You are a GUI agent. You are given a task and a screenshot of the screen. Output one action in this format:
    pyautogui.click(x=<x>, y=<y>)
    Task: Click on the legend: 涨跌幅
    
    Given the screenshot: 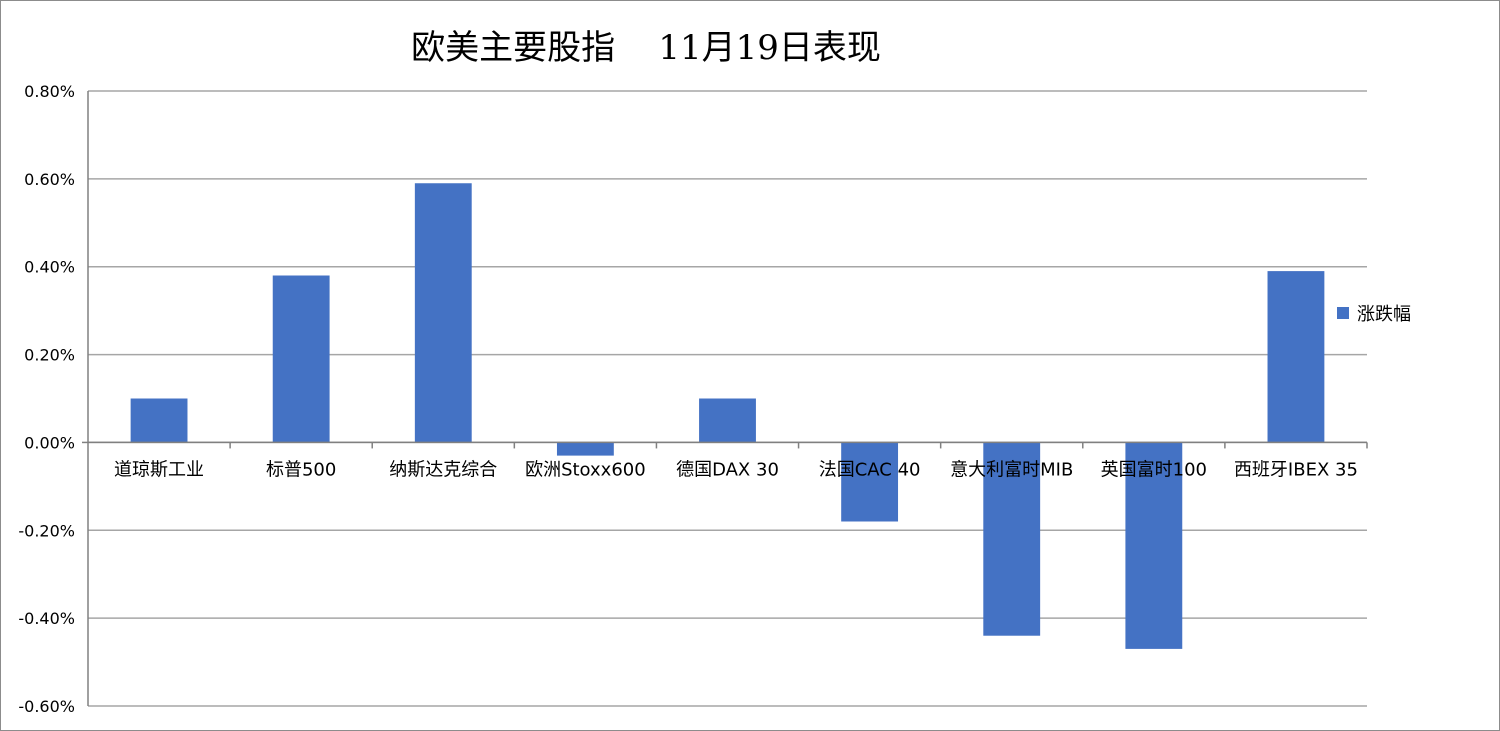 What is the action you would take?
    pyautogui.click(x=1374, y=314)
    